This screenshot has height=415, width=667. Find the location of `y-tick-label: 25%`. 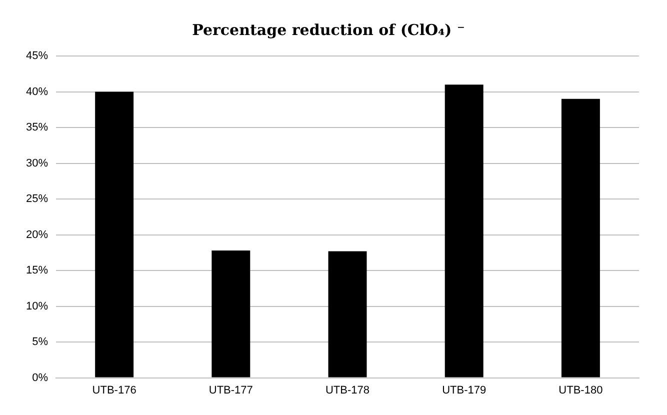

y-tick-label: 25% is located at coordinates (37, 199).